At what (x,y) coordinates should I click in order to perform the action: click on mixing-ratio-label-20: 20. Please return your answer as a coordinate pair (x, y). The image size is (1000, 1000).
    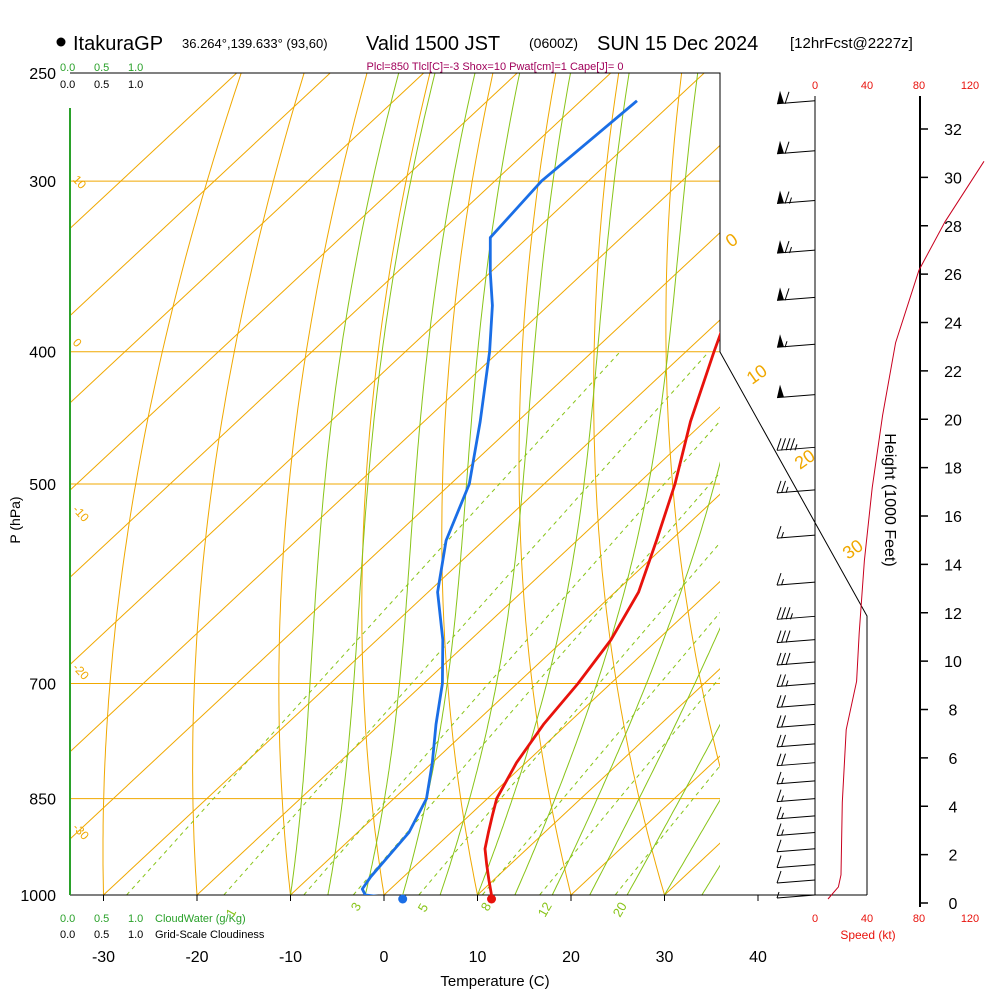
    Looking at the image, I should click on (620, 909).